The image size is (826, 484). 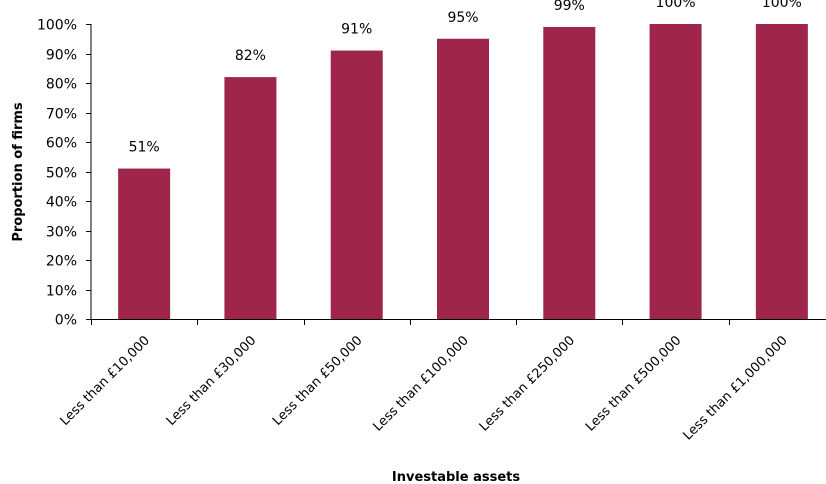 What do you see at coordinates (633, 383) in the screenshot?
I see `category-label: Less than £500,000` at bounding box center [633, 383].